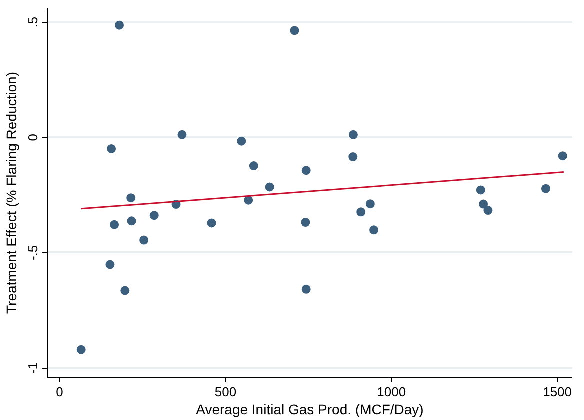  Describe the element at coordinates (33, 138) in the screenshot. I see `y-tick-label: 0` at that location.